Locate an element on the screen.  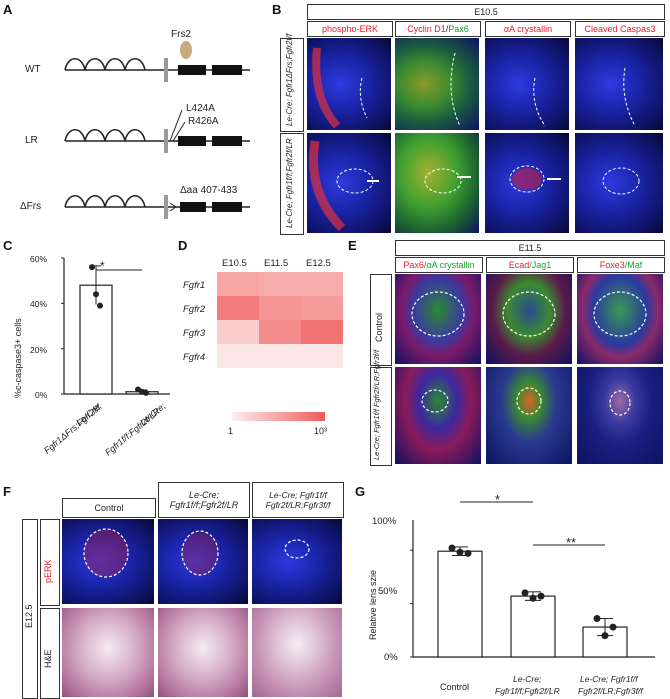
panel-f-col3: Le-Cre; Fgfr1f/f Fgfr2f/LR;Fgfr3f/f is located at coordinates (298, 500).